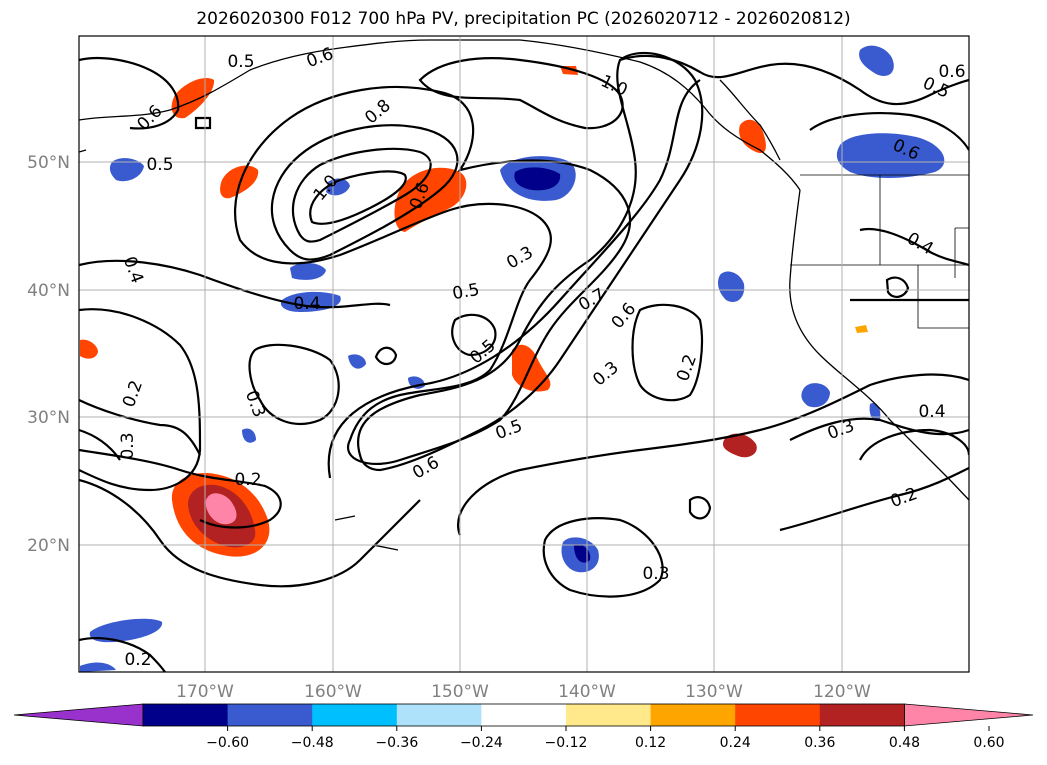  I want to click on colorbar-tick-label: 0.48, so click(904, 743).